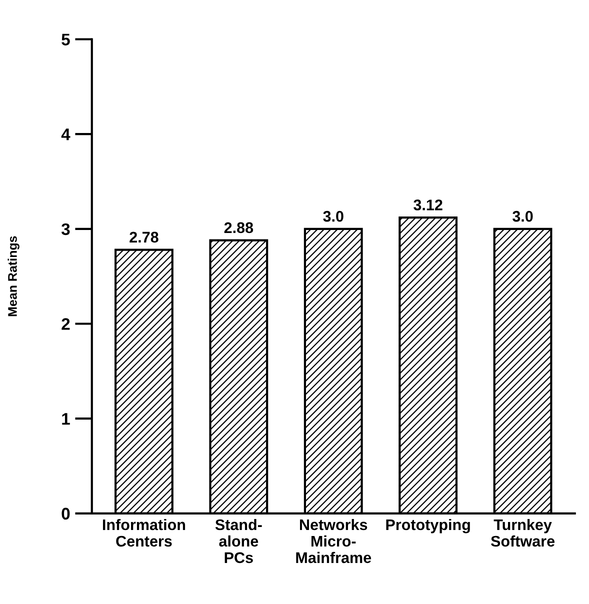 This screenshot has width=589, height=604. Describe the element at coordinates (14, 276) in the screenshot. I see `y-axis-title: Mean Ratings` at that location.